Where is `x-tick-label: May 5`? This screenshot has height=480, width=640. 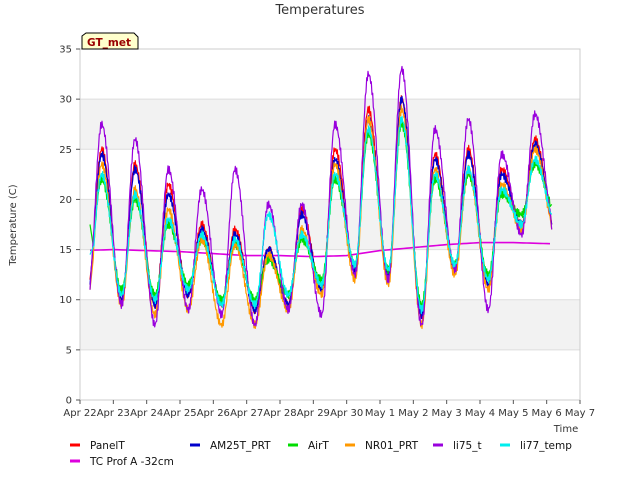 x-tick-label: May 5 is located at coordinates (513, 413).